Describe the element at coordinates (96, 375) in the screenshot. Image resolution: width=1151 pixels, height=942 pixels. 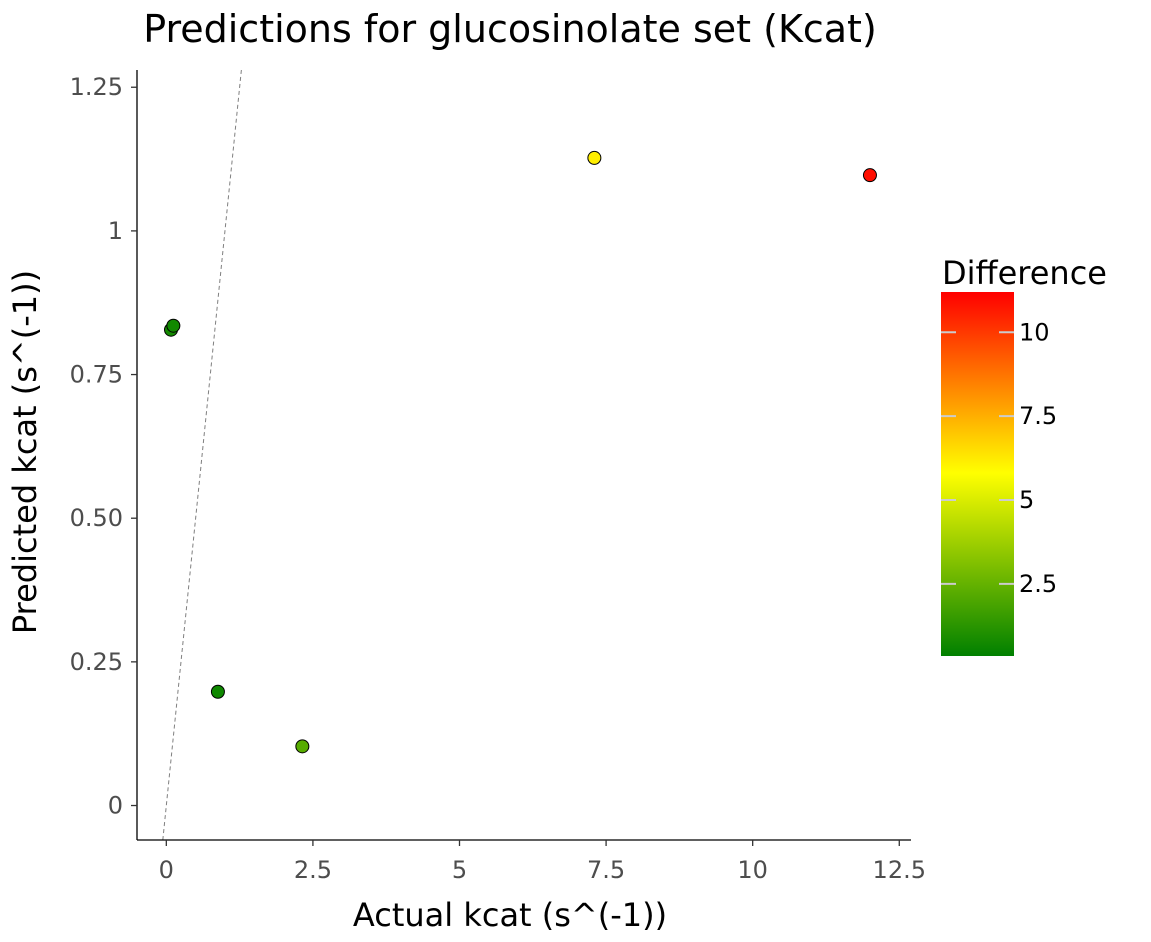
I see `y-tick-label: 0.75` at that location.